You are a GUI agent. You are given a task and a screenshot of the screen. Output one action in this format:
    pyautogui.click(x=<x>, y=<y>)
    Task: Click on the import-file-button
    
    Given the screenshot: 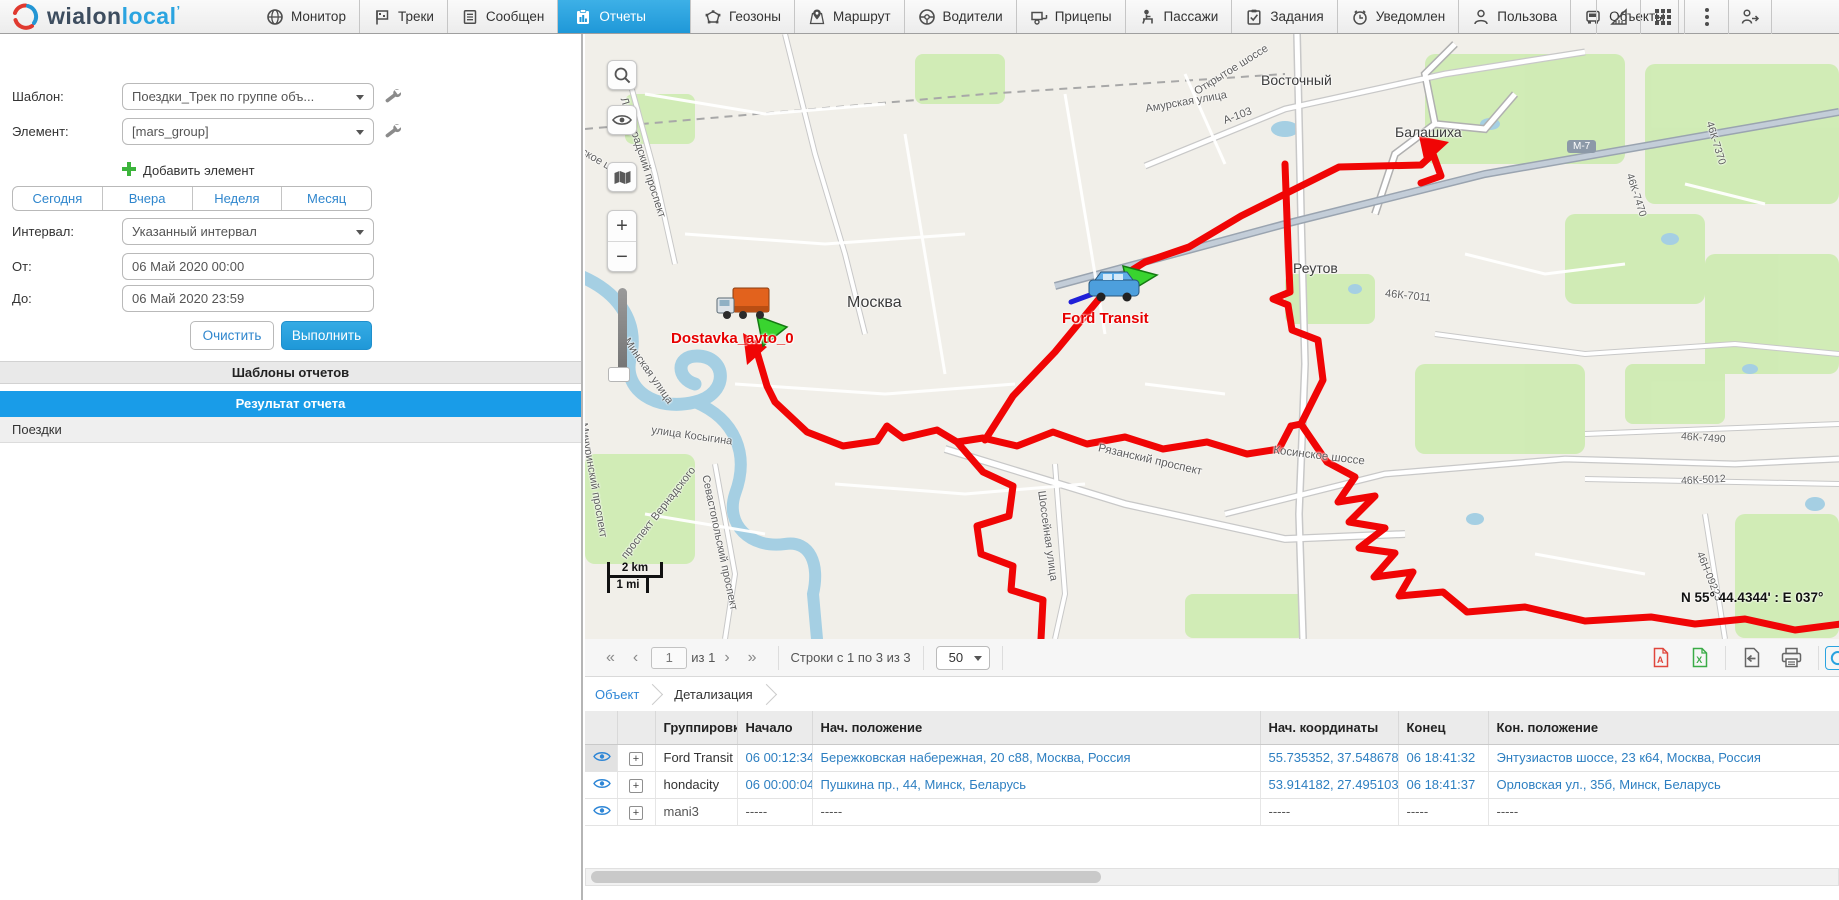 What is the action you would take?
    pyautogui.click(x=1751, y=657)
    